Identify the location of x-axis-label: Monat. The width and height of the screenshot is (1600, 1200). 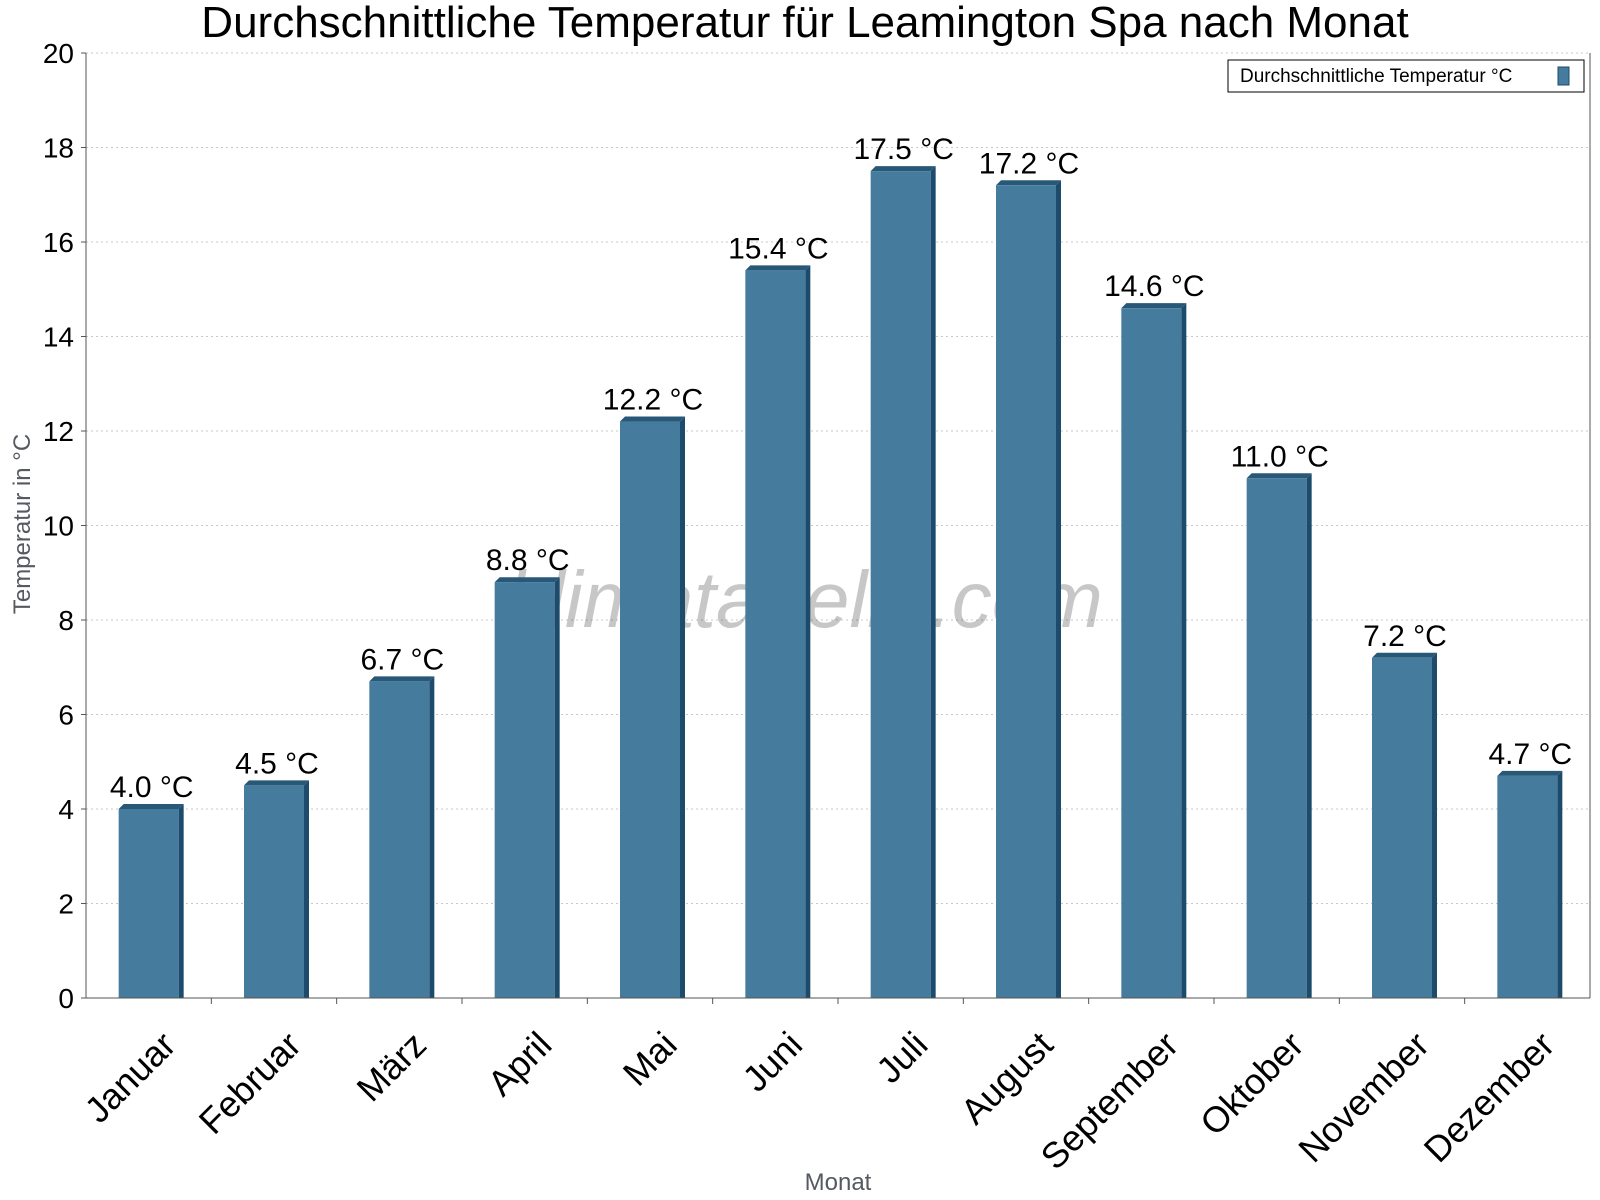
(838, 1182).